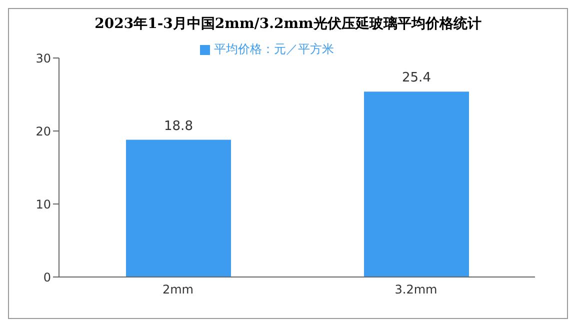 The height and width of the screenshot is (327, 576). What do you see at coordinates (43, 58) in the screenshot?
I see `y-tick-label: 30` at bounding box center [43, 58].